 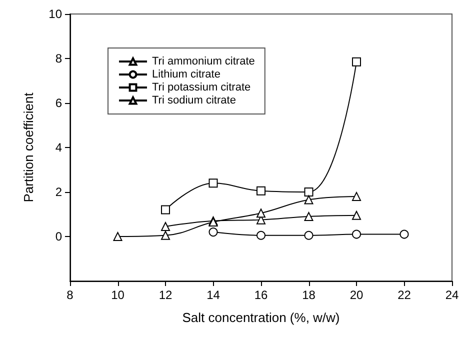 What do you see at coordinates (70, 295) in the screenshot?
I see `x-tick-label: 8` at bounding box center [70, 295].